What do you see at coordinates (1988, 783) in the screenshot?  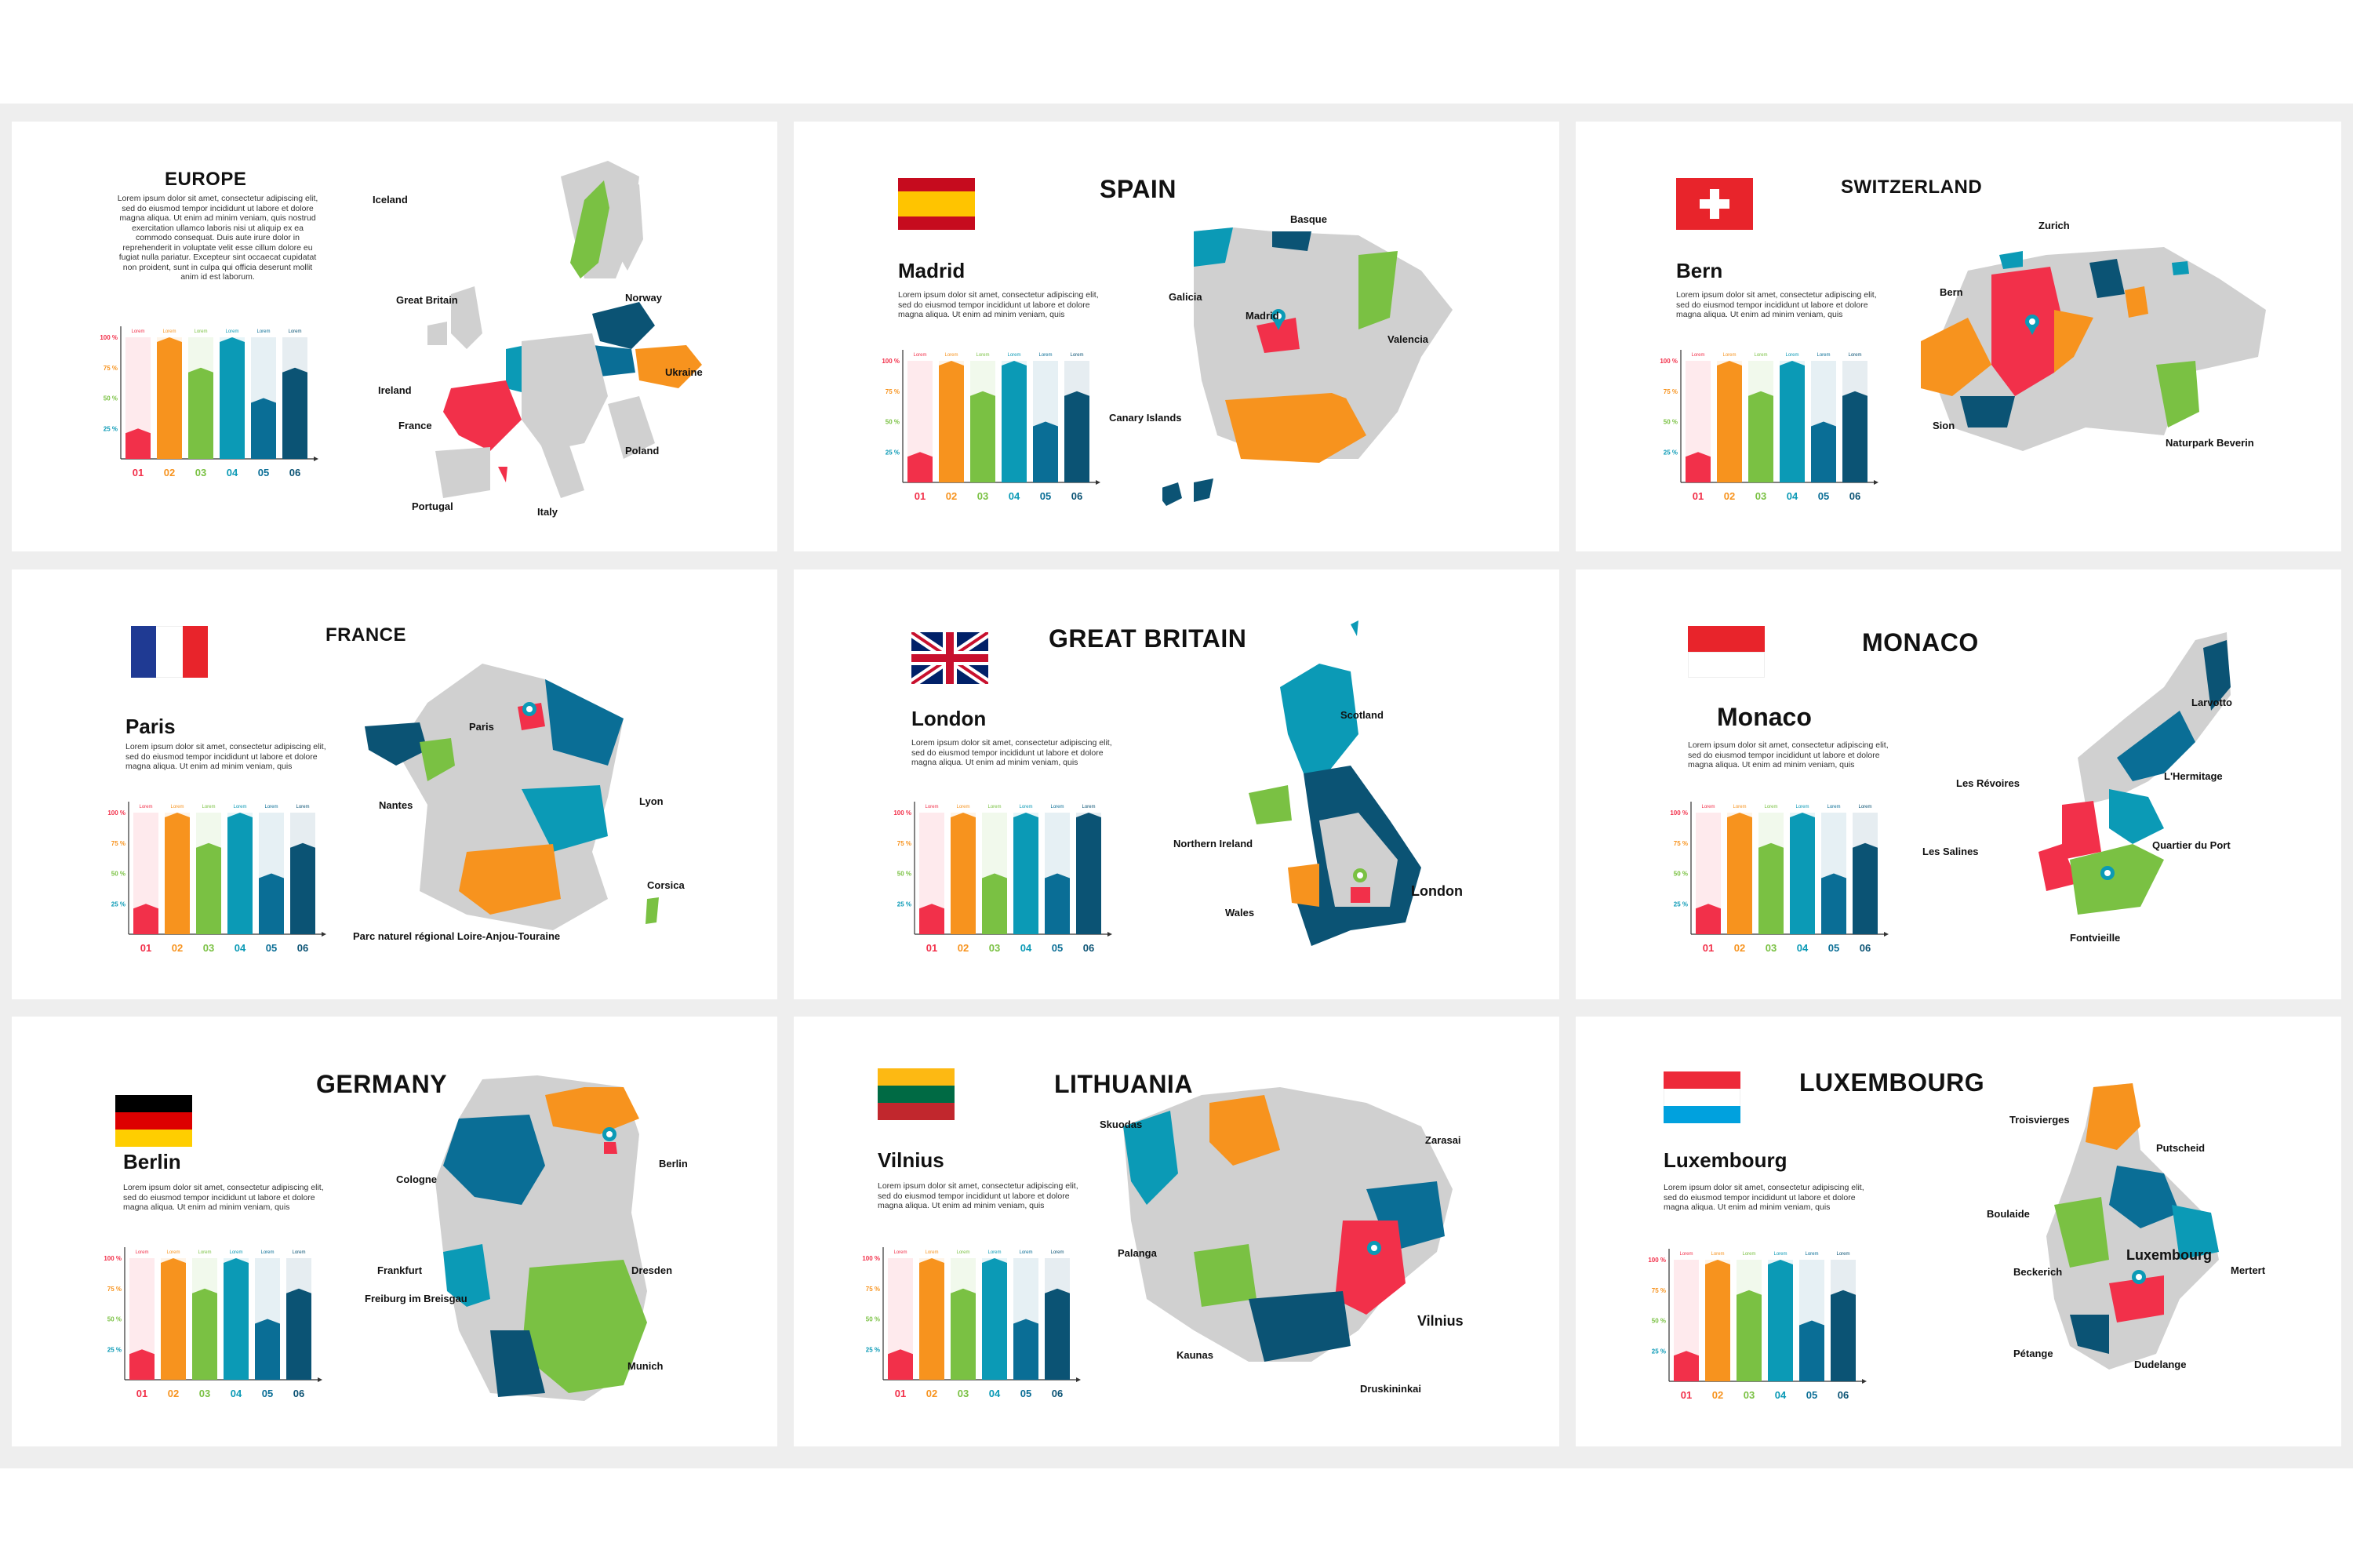 I see `place-label: Les Révoires` at bounding box center [1988, 783].